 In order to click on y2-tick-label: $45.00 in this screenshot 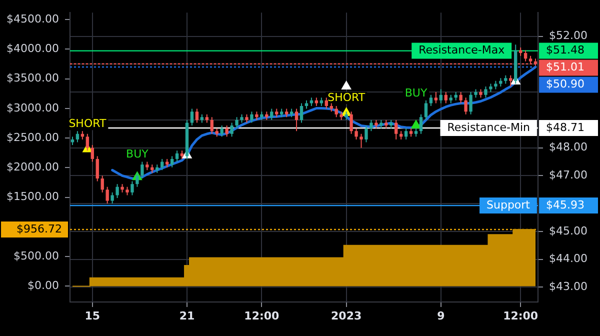, I will do `click(568, 231)`.